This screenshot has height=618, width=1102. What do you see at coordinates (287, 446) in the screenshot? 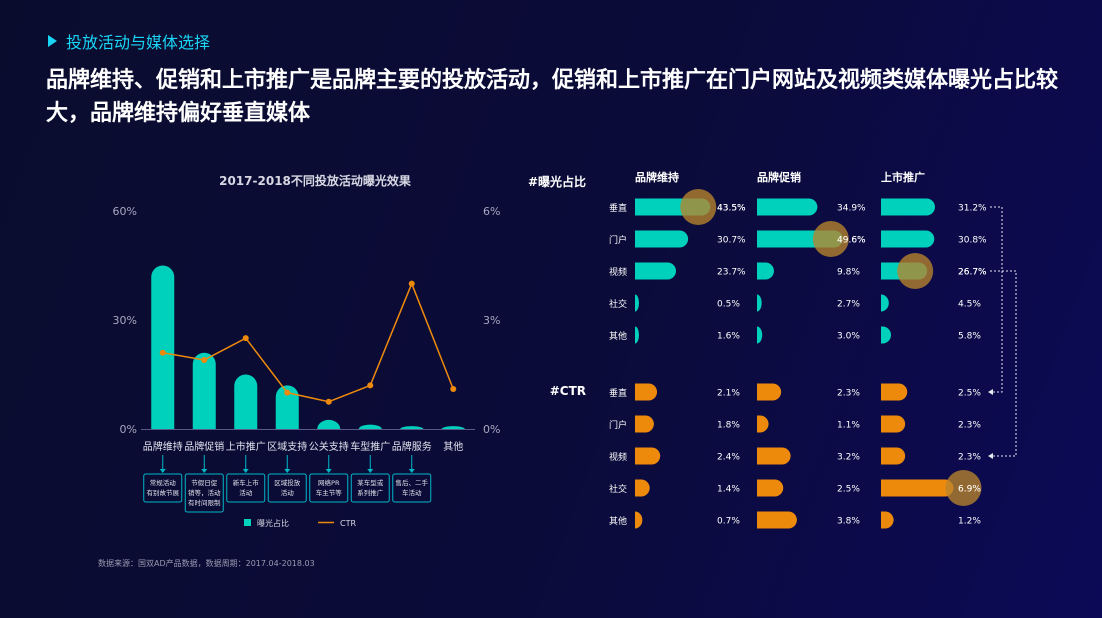
I see `category-label: 区域支持` at bounding box center [287, 446].